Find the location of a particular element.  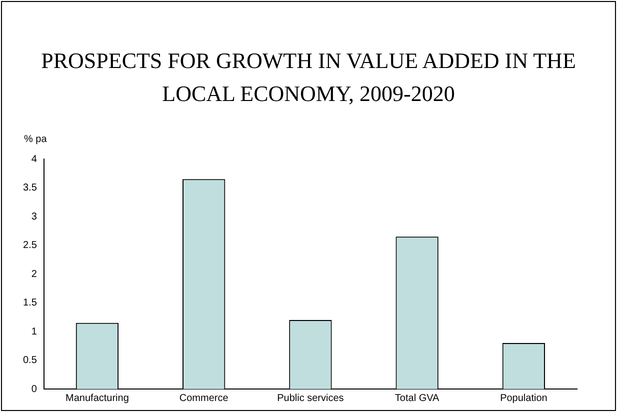

x-tick-label: Manufacturing is located at coordinates (97, 398).